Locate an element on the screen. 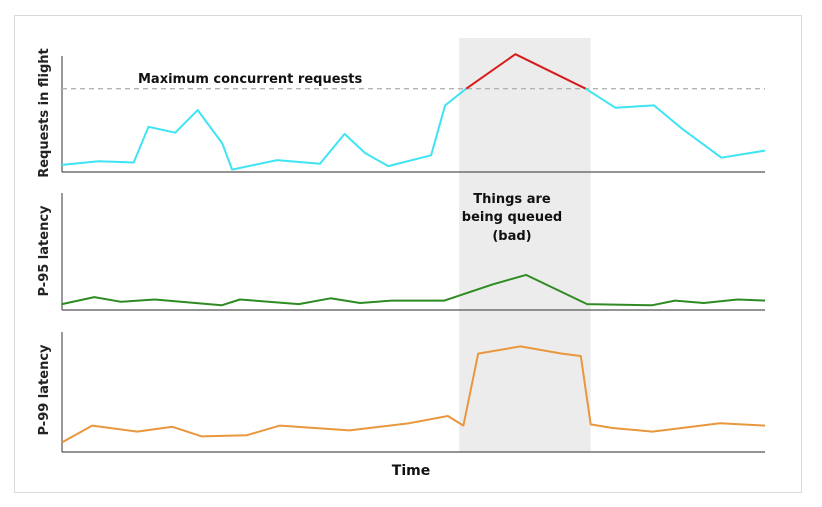 The image size is (822, 507). queued-annotation-line-1: Things are is located at coordinates (512, 199).